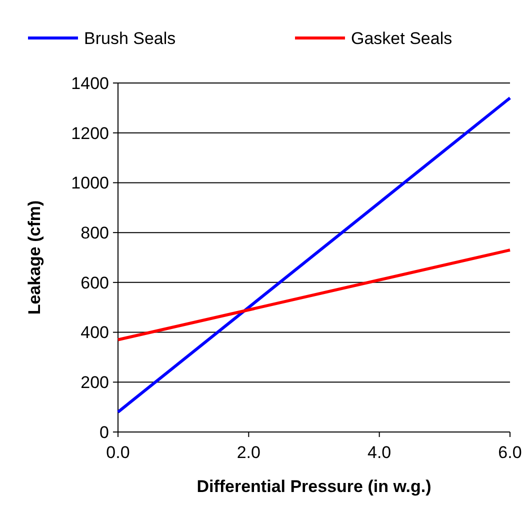 This screenshot has height=508, width=526. Describe the element at coordinates (104, 432) in the screenshot. I see `y-tick-label: 0` at that location.